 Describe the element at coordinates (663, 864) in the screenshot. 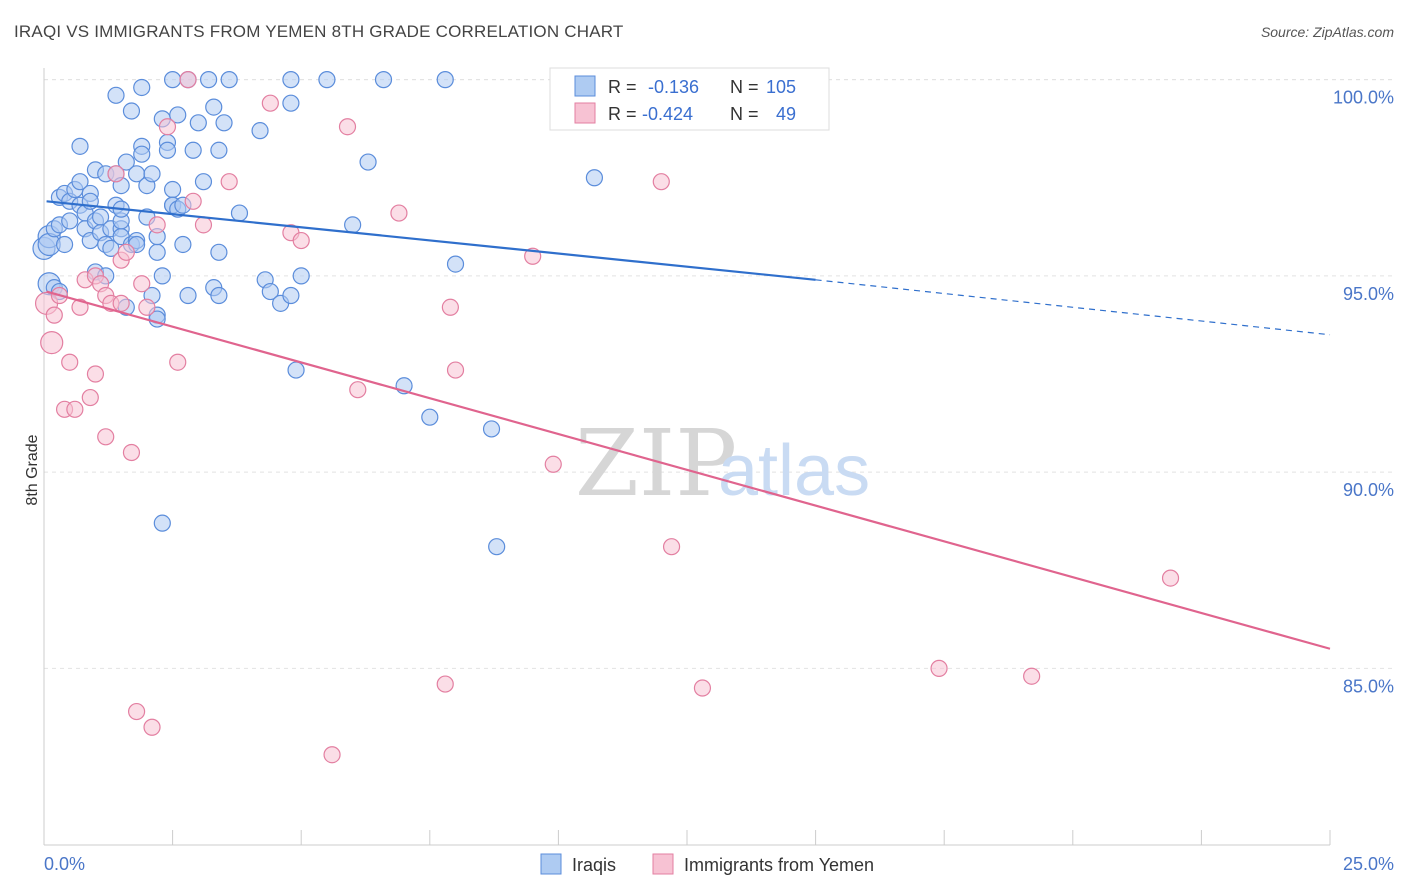

I see `bottom-legend-swatch-yemen` at that location.